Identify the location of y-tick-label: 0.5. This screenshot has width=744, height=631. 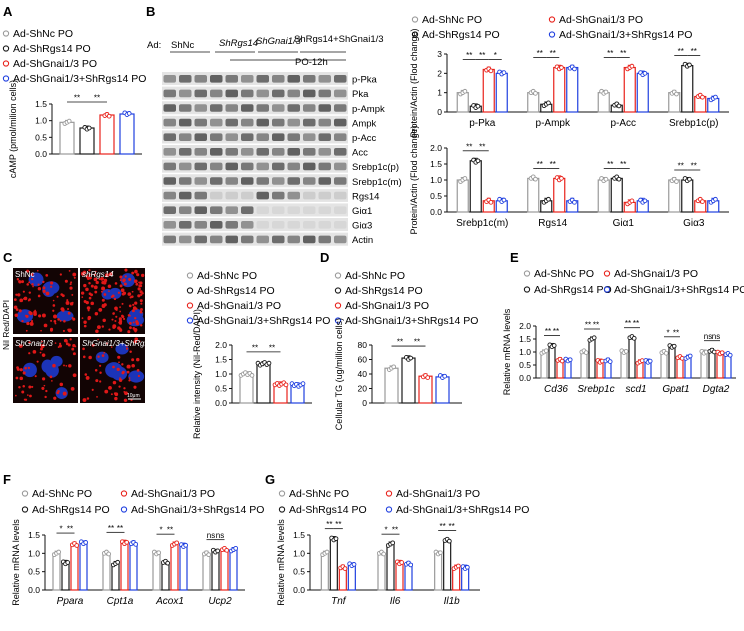
(525, 365).